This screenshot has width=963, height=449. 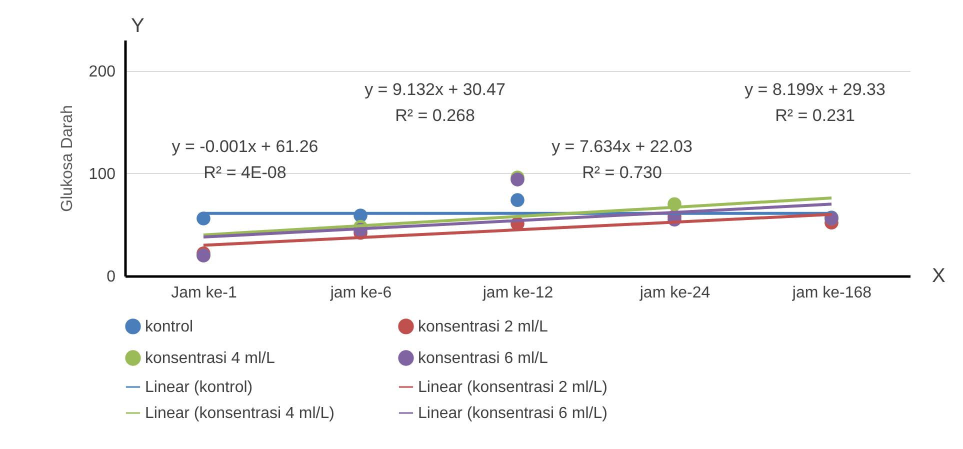 What do you see at coordinates (518, 293) in the screenshot?
I see `x-tick-label: jam ke-12` at bounding box center [518, 293].